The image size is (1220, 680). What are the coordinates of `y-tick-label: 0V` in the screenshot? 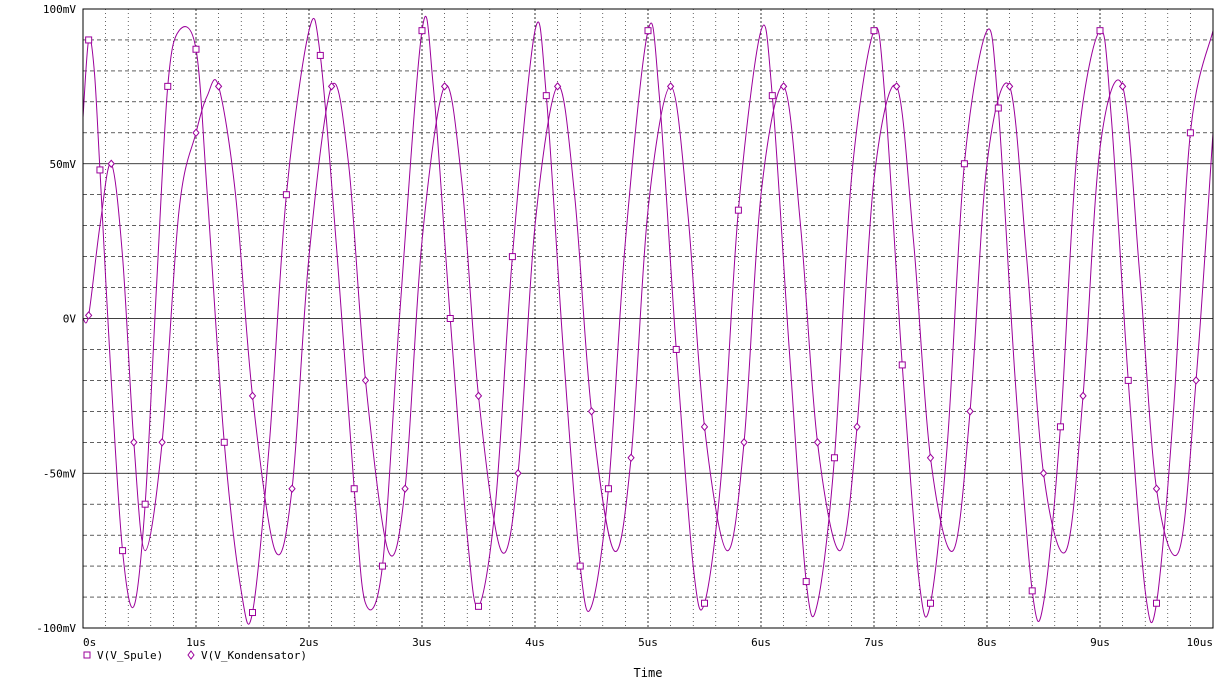 It's located at (70, 319).